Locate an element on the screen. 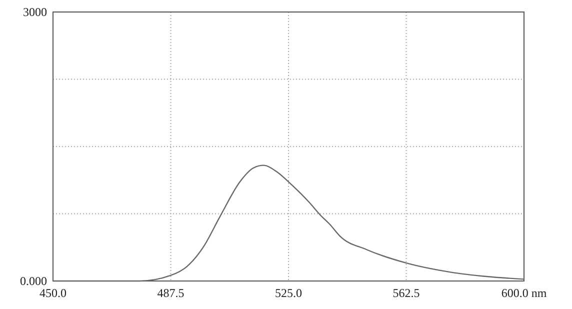 This screenshot has width=572, height=309. x-tick-label: 487.5 is located at coordinates (170, 293).